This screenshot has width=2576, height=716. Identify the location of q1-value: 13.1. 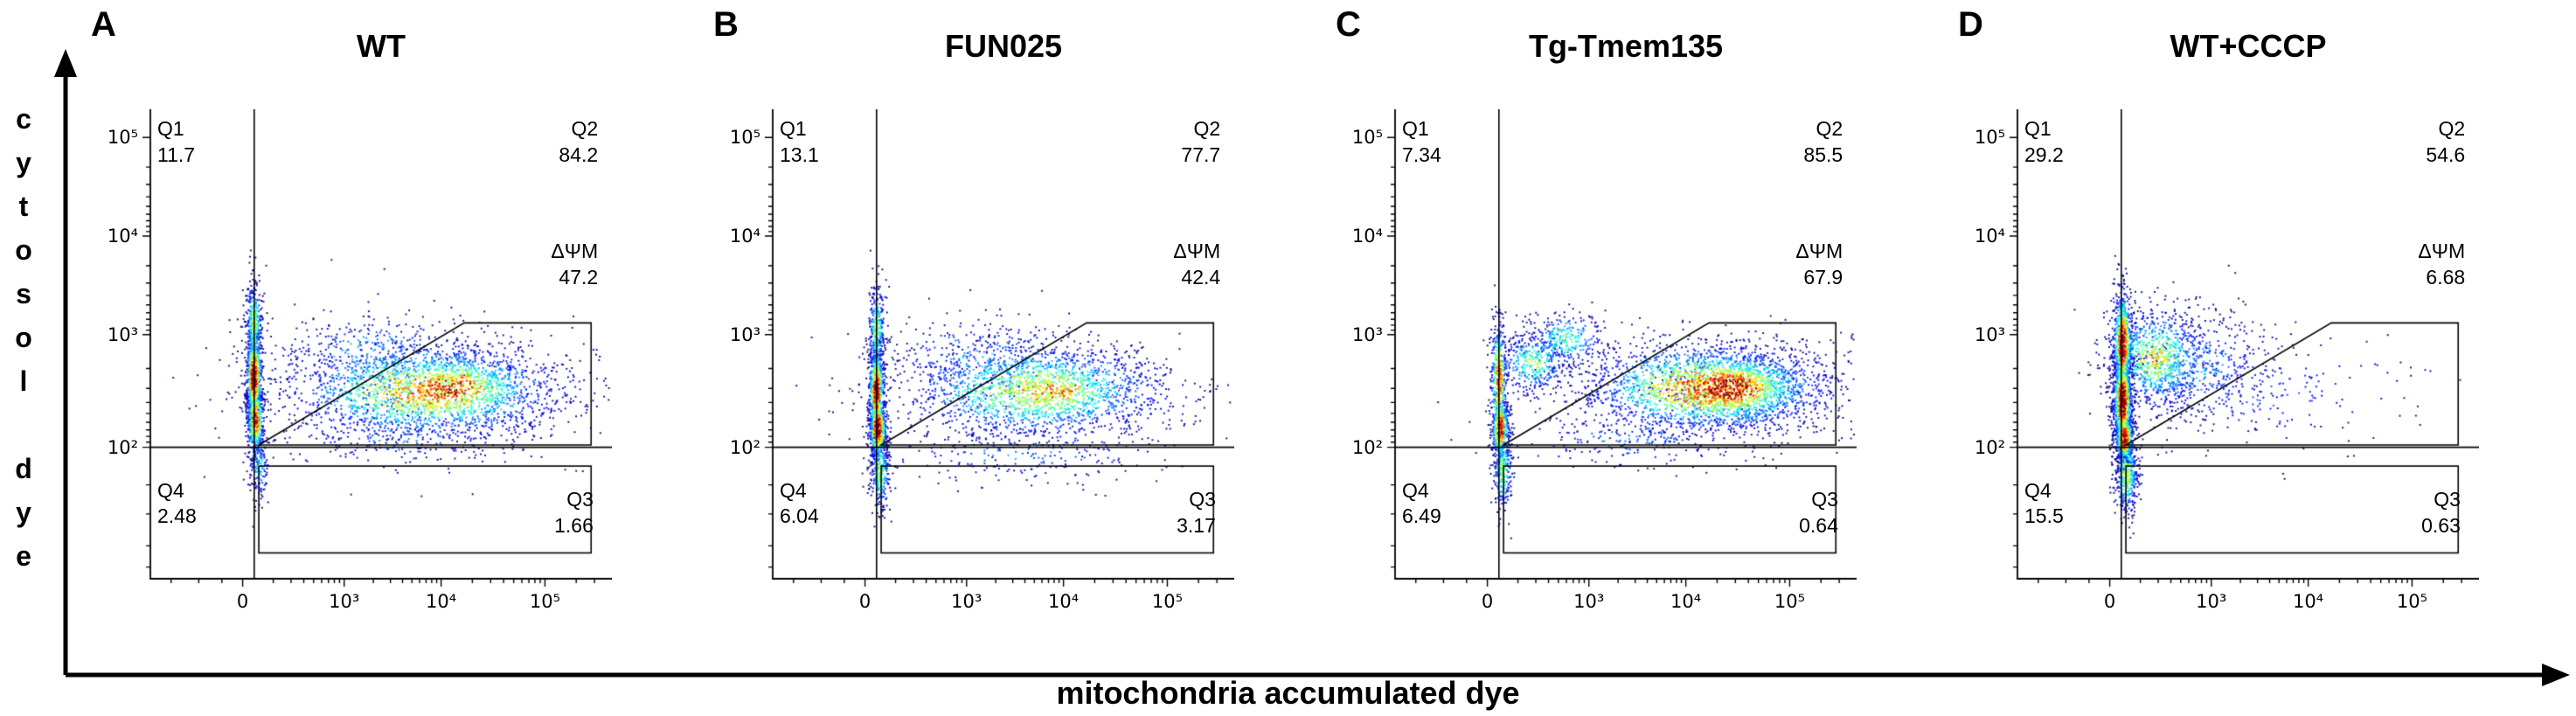
(799, 154).